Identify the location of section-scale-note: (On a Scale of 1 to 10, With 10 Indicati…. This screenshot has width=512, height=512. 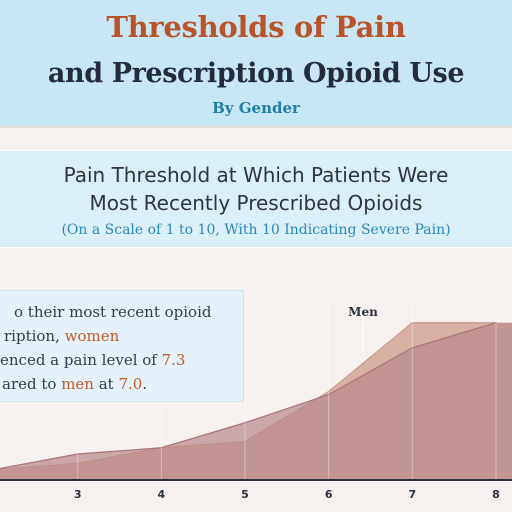
(256, 230).